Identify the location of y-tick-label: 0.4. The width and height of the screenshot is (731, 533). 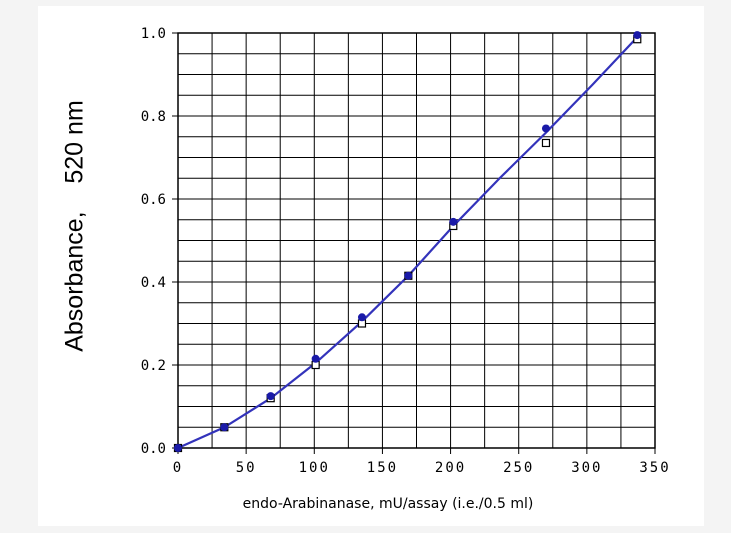
(153, 283).